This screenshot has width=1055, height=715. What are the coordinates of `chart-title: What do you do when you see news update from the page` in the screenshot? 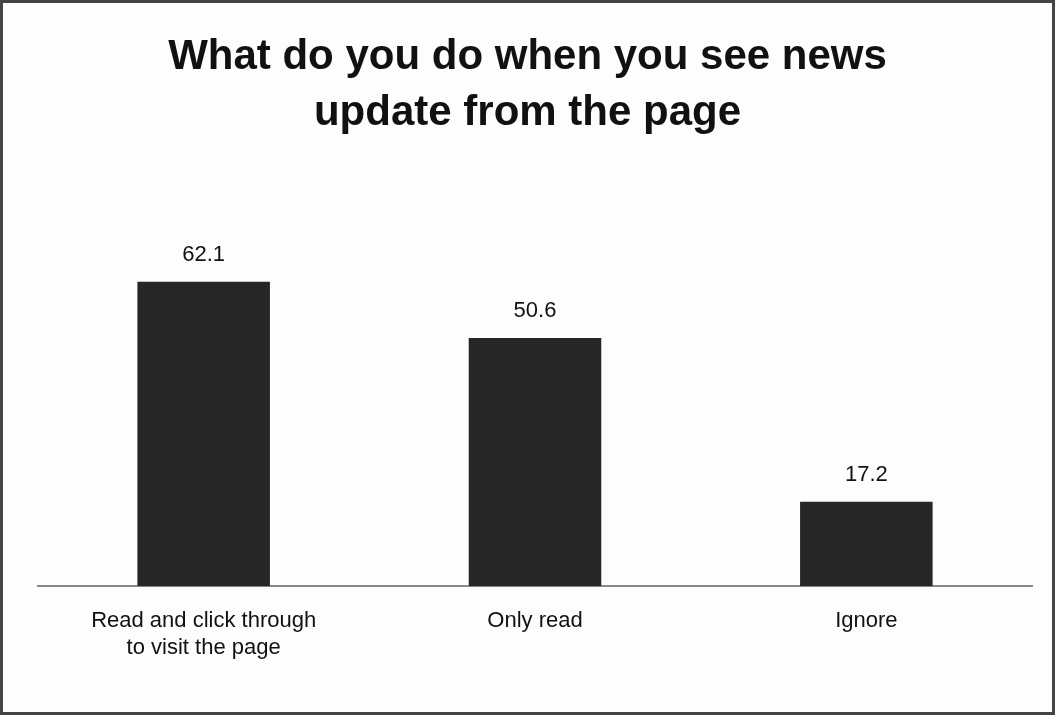 It's located at (527, 83).